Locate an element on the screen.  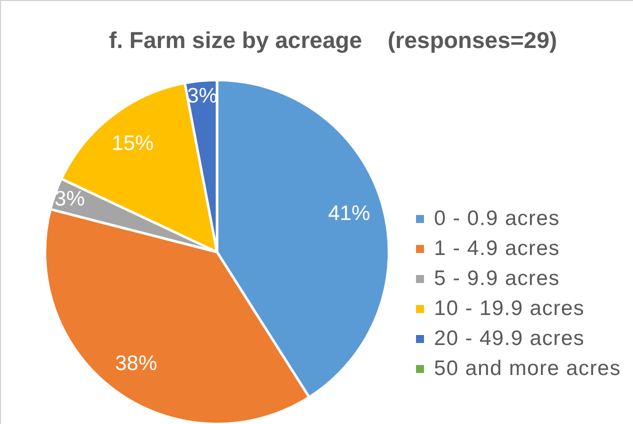
legend-label: 50 and more acres is located at coordinates (527, 369).